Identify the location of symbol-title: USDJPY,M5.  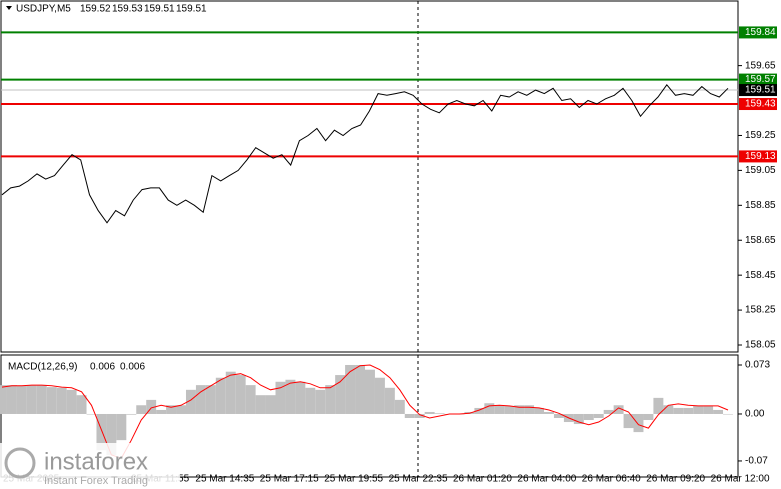
(43, 9).